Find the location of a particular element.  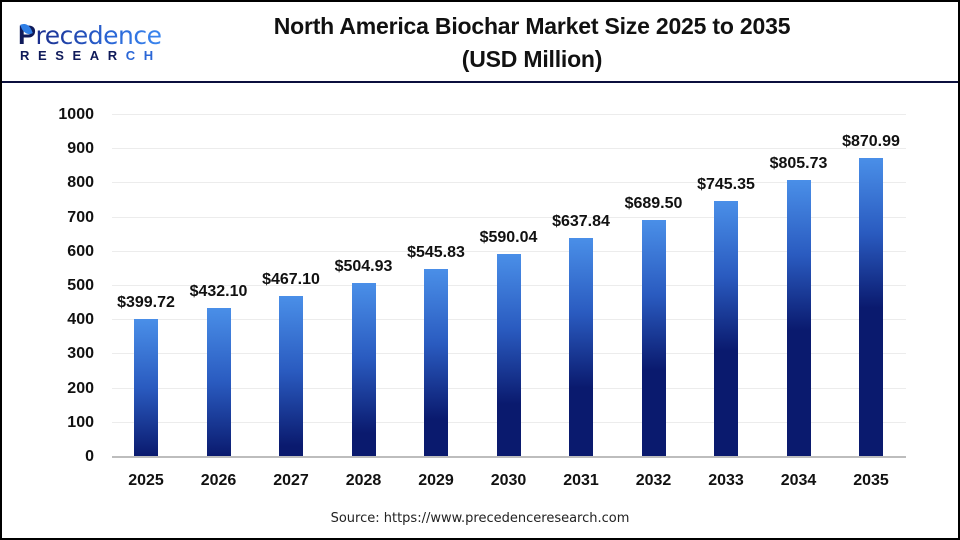

x-axis-tick-label: 2031 is located at coordinates (581, 480).